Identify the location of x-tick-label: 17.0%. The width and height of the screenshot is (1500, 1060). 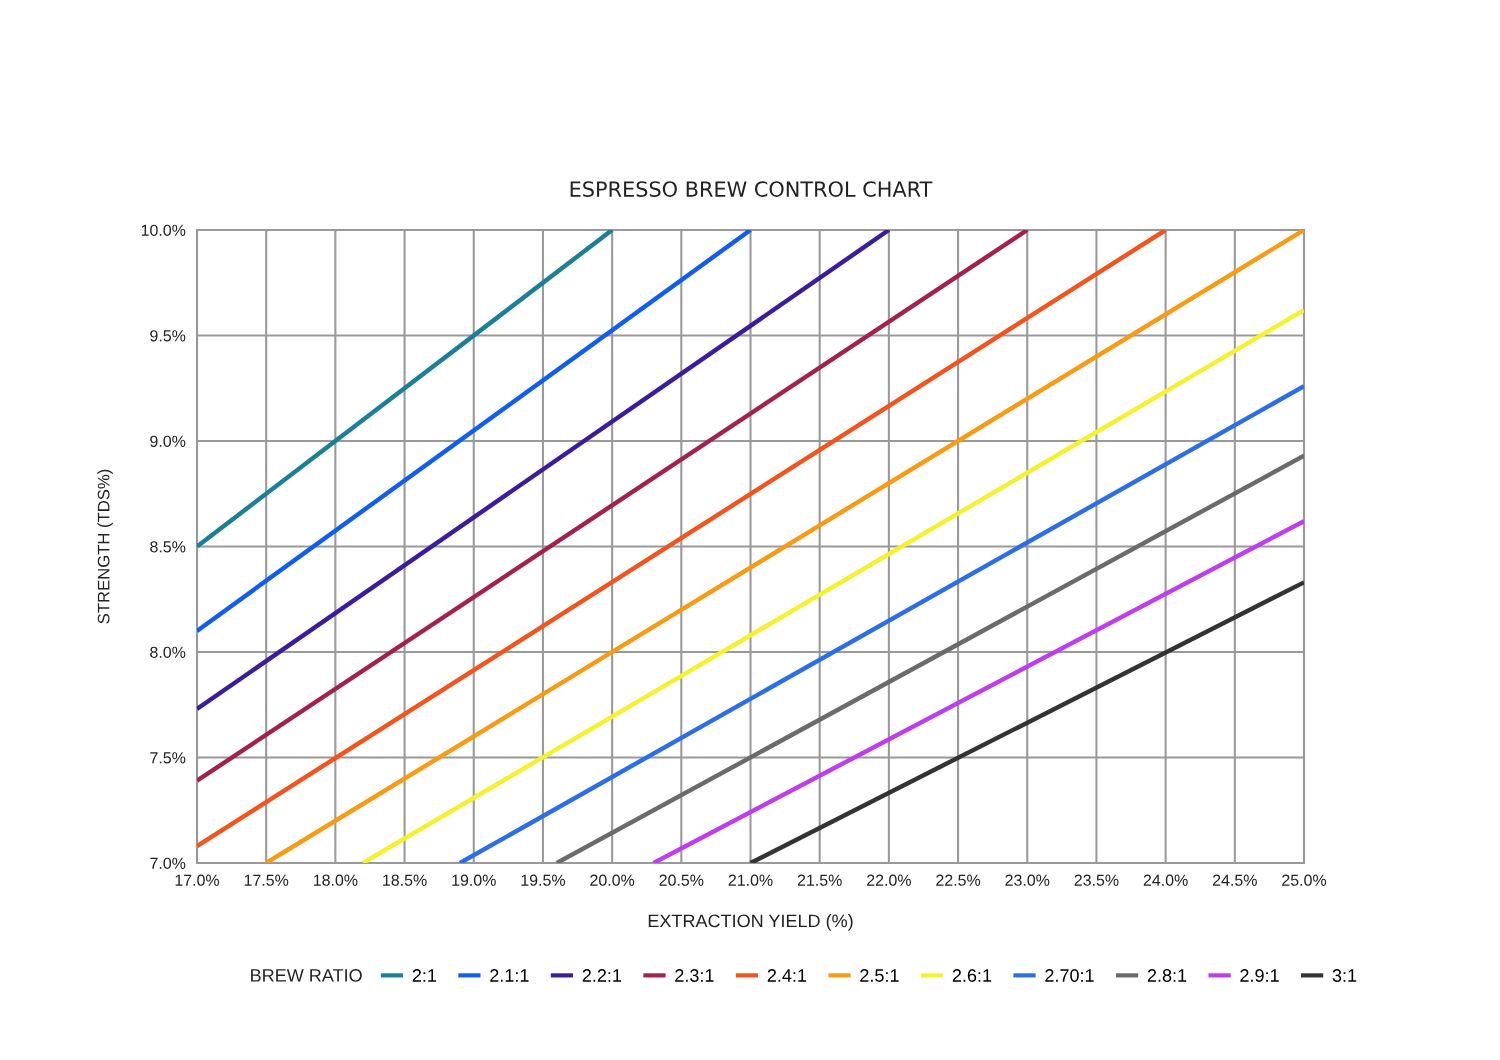
(197, 880).